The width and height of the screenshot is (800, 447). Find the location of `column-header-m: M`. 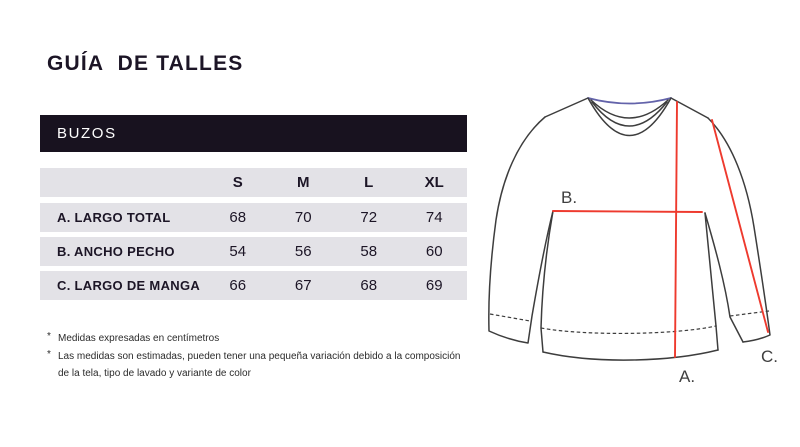

column-header-m: M is located at coordinates (303, 182).